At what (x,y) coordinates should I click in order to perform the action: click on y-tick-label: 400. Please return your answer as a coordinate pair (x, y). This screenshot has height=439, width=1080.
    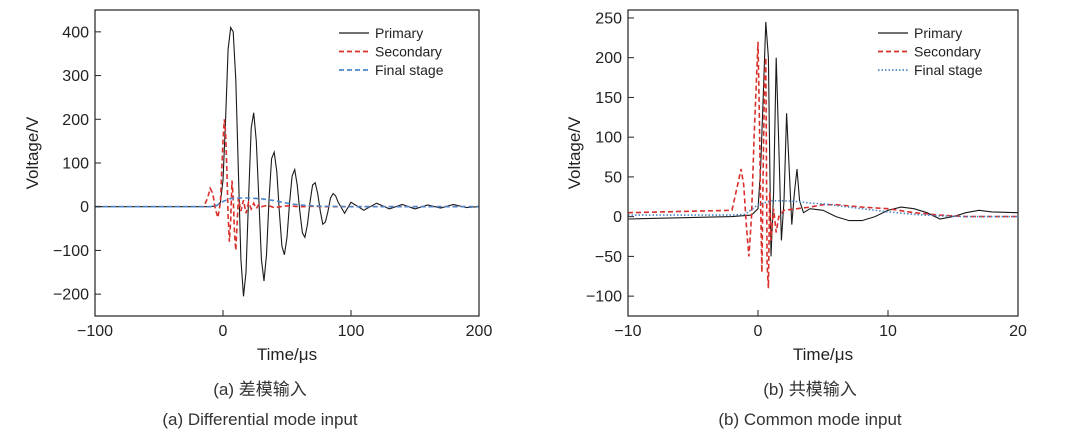
    Looking at the image, I should click on (75, 32).